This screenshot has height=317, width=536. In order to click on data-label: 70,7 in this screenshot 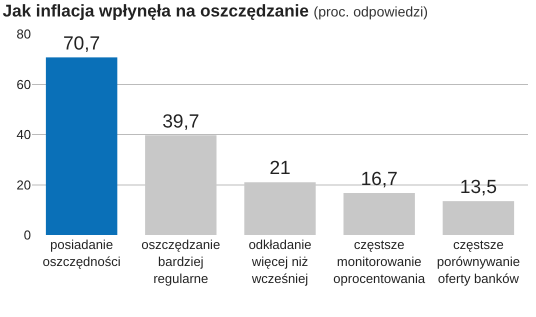, I will do `click(81, 43)`.